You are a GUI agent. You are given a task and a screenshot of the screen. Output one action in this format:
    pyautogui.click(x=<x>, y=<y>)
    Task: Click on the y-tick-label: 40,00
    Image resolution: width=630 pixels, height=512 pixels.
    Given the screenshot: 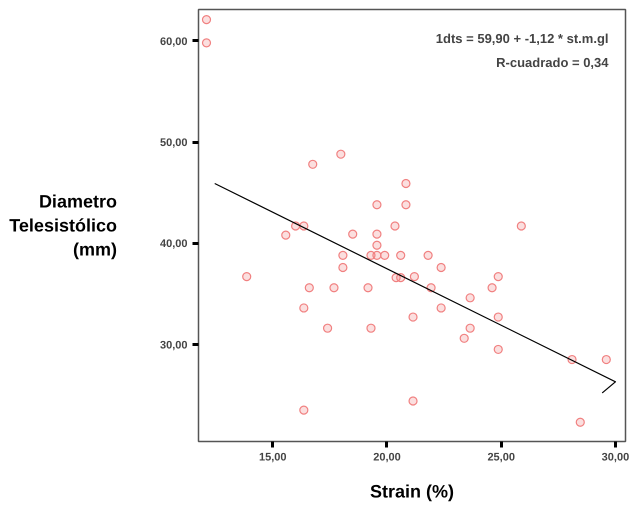 What is the action you would take?
    pyautogui.click(x=174, y=244)
    